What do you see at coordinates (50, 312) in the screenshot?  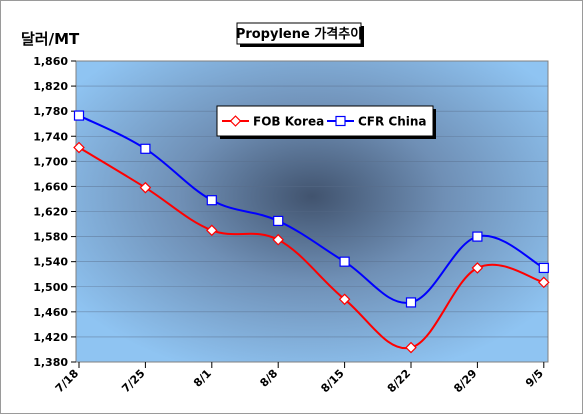 I see `y-tick-label: 1,460` at bounding box center [50, 312].